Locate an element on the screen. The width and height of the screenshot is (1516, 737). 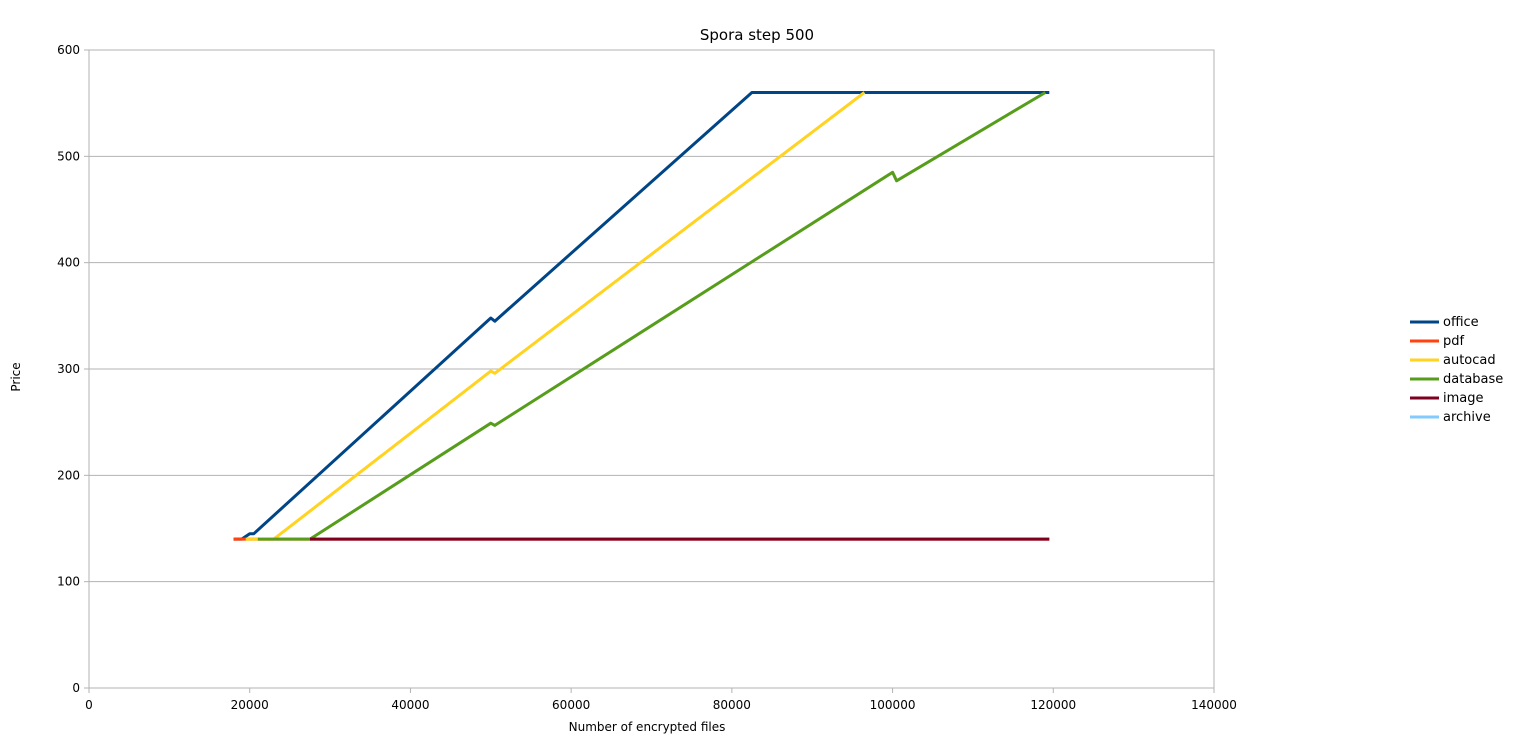
x-tick-label: 60000 is located at coordinates (571, 705).